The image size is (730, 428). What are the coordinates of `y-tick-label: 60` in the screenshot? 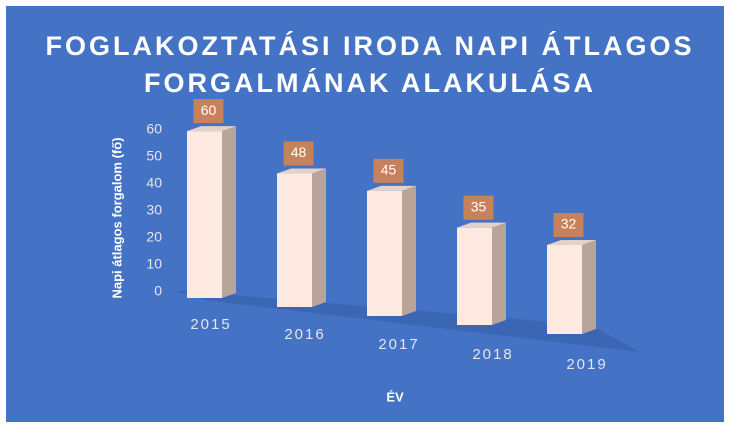 It's located at (154, 129).